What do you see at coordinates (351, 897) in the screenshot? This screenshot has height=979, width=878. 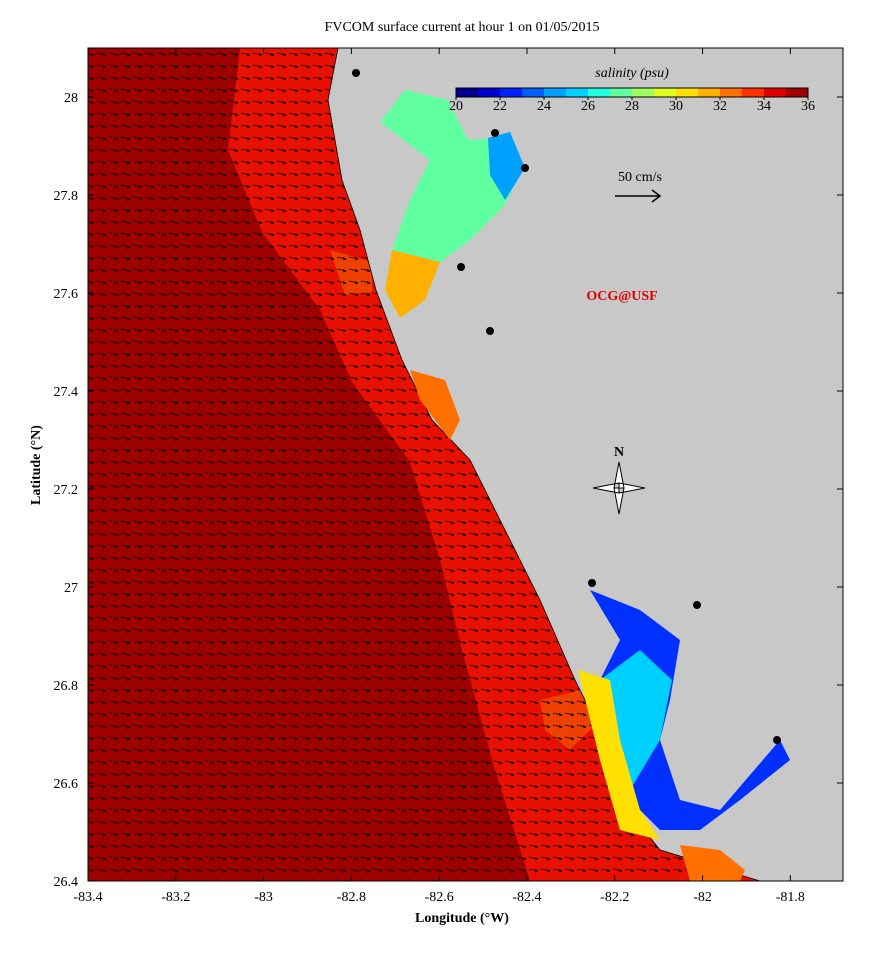 I see `x-tick-label: -82.8` at bounding box center [351, 897].